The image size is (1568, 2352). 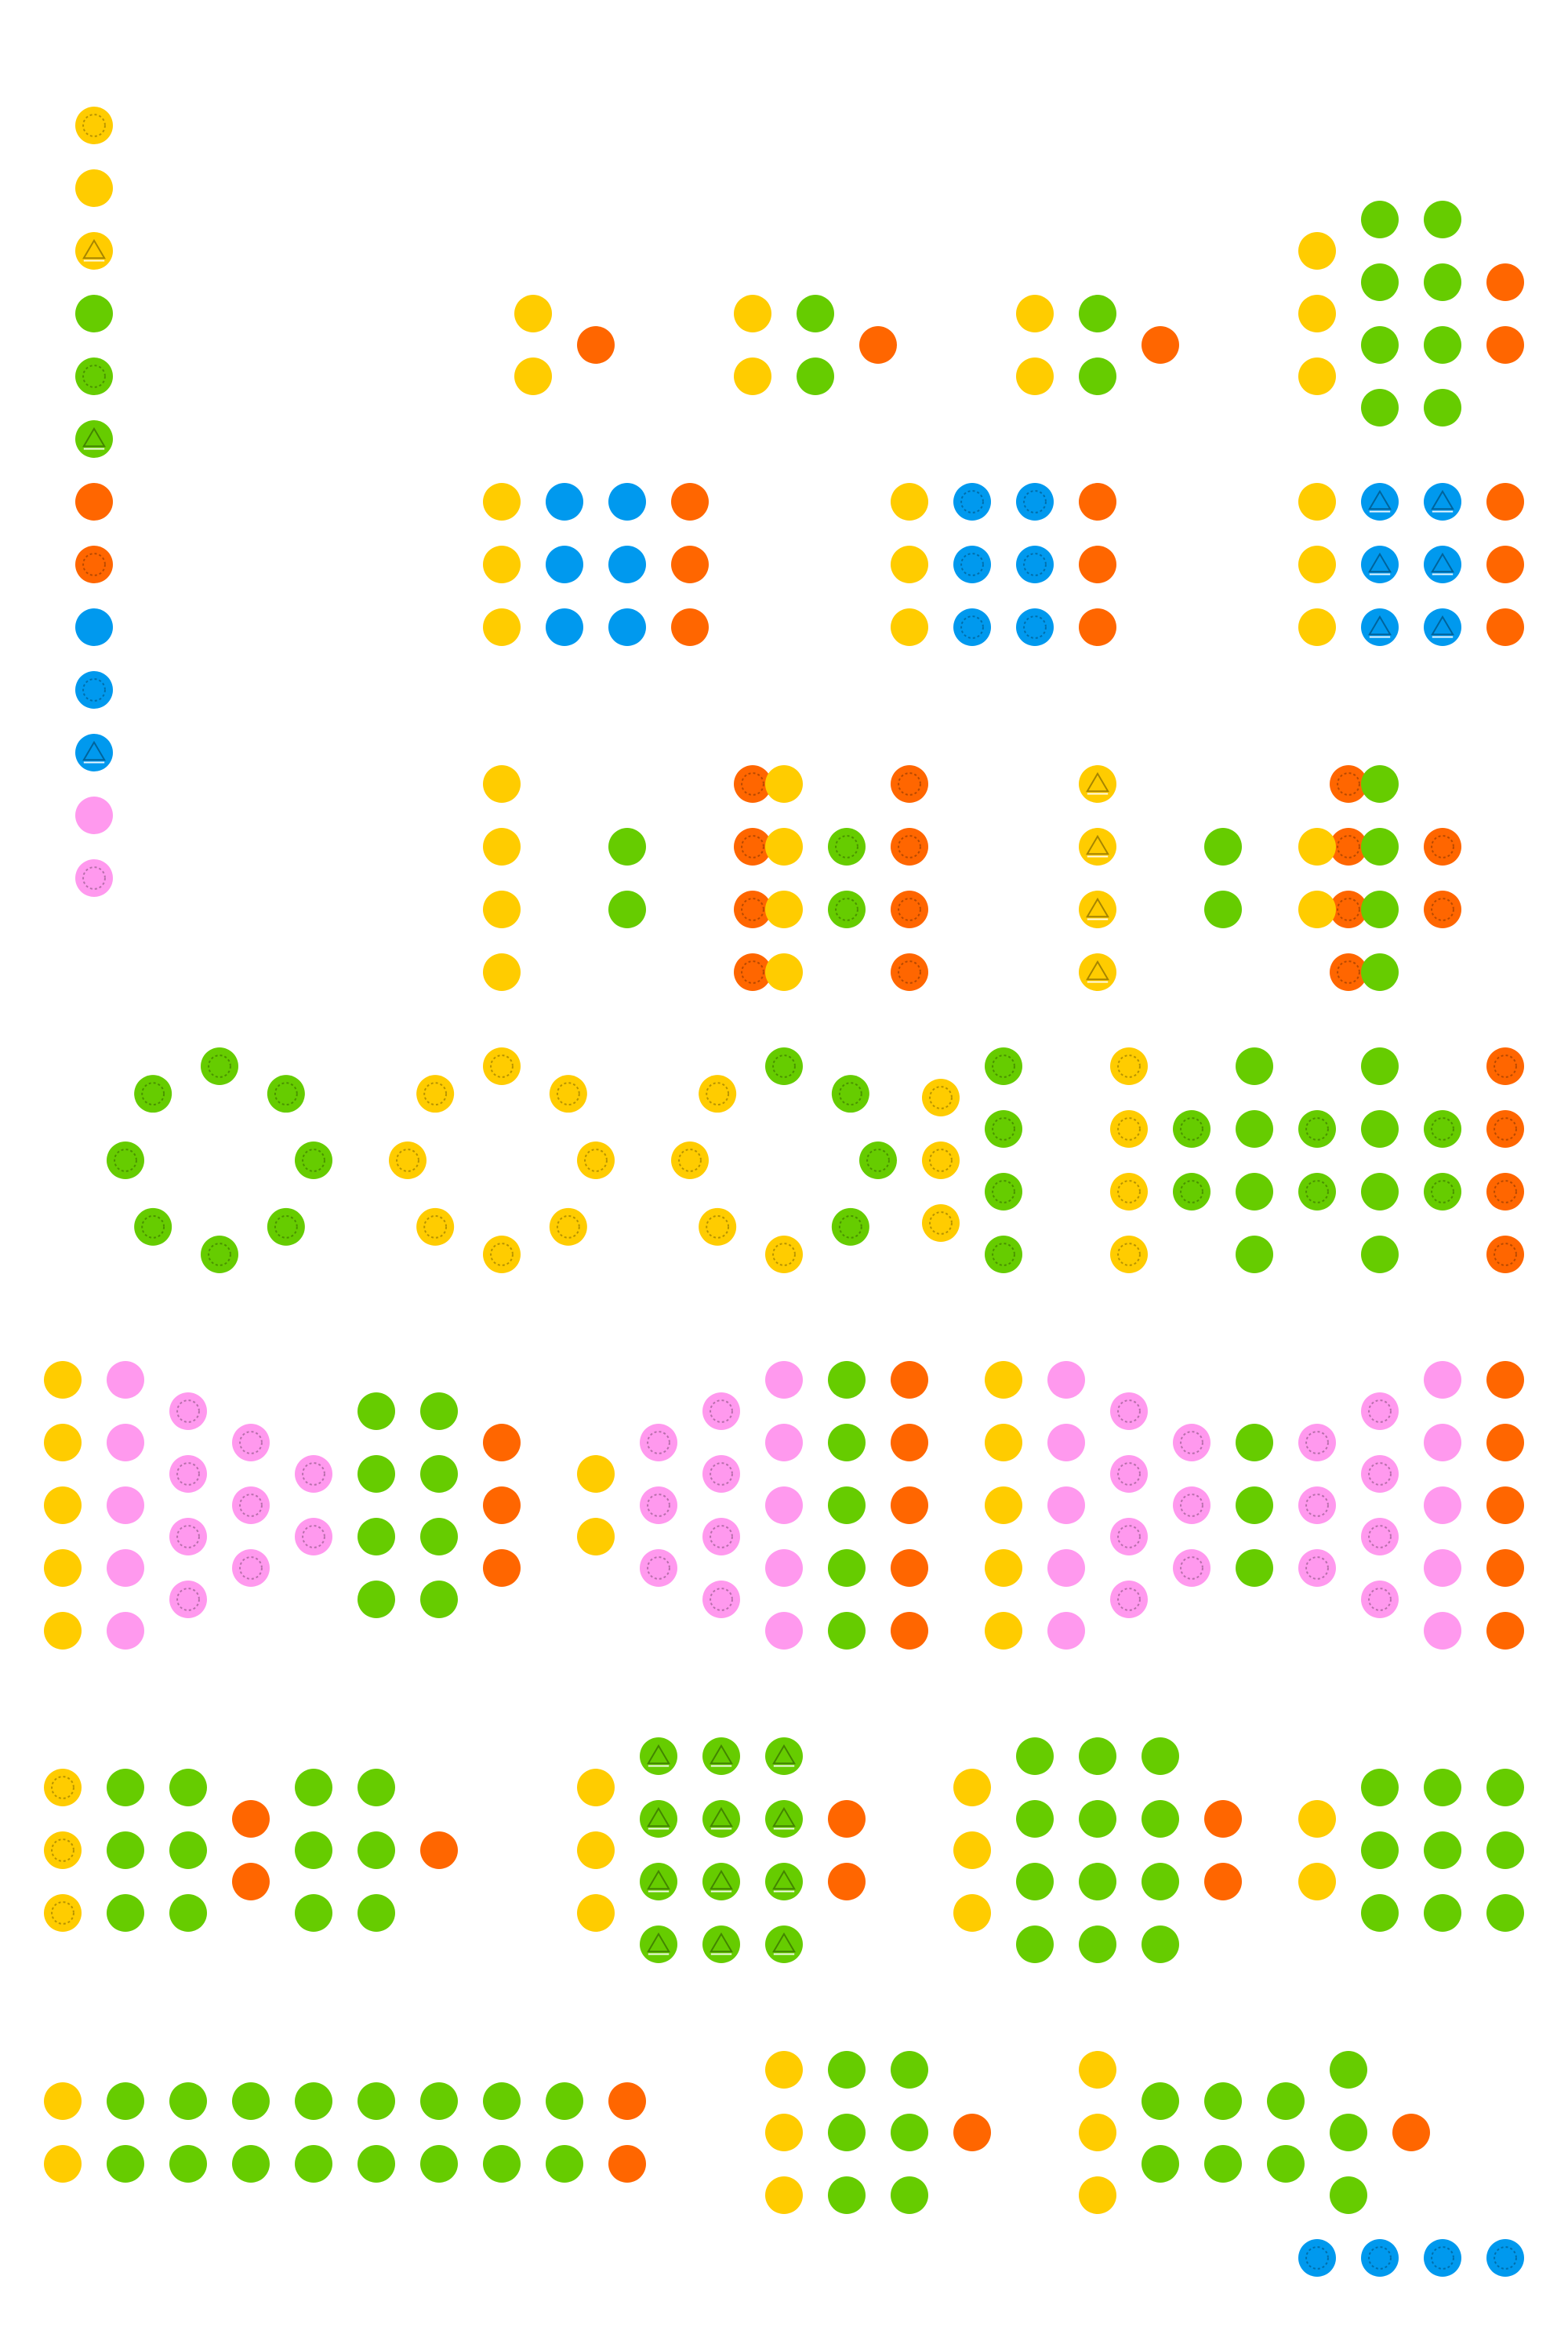 What do you see at coordinates (94, 815) in the screenshot?
I see `legend-node-pink-plain` at bounding box center [94, 815].